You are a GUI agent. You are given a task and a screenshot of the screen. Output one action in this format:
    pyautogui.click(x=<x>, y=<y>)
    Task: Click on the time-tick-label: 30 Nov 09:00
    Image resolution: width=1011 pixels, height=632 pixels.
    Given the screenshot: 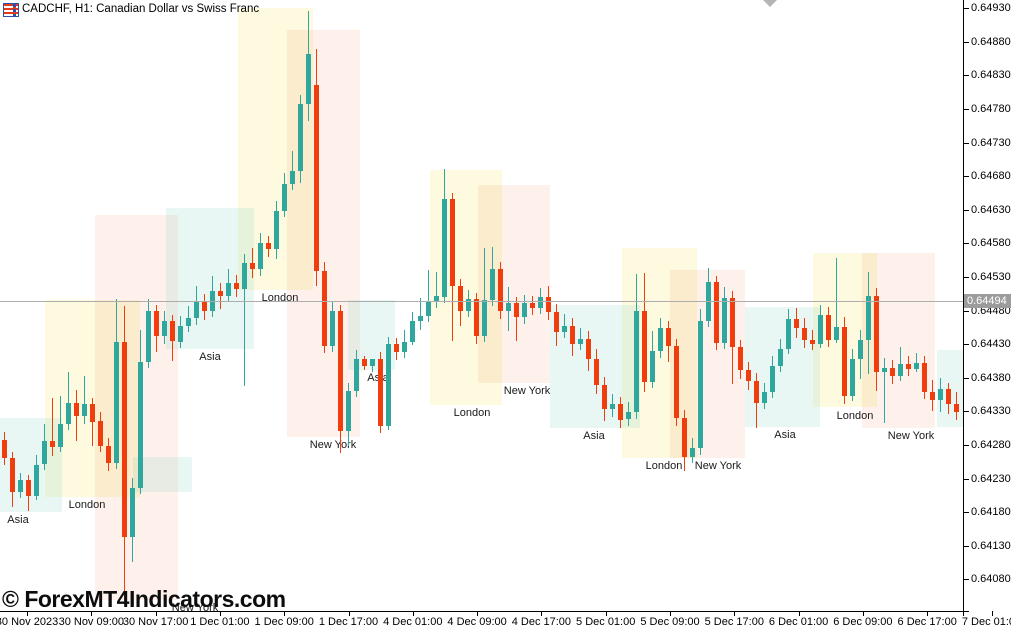 What is the action you would take?
    pyautogui.click(x=91, y=622)
    